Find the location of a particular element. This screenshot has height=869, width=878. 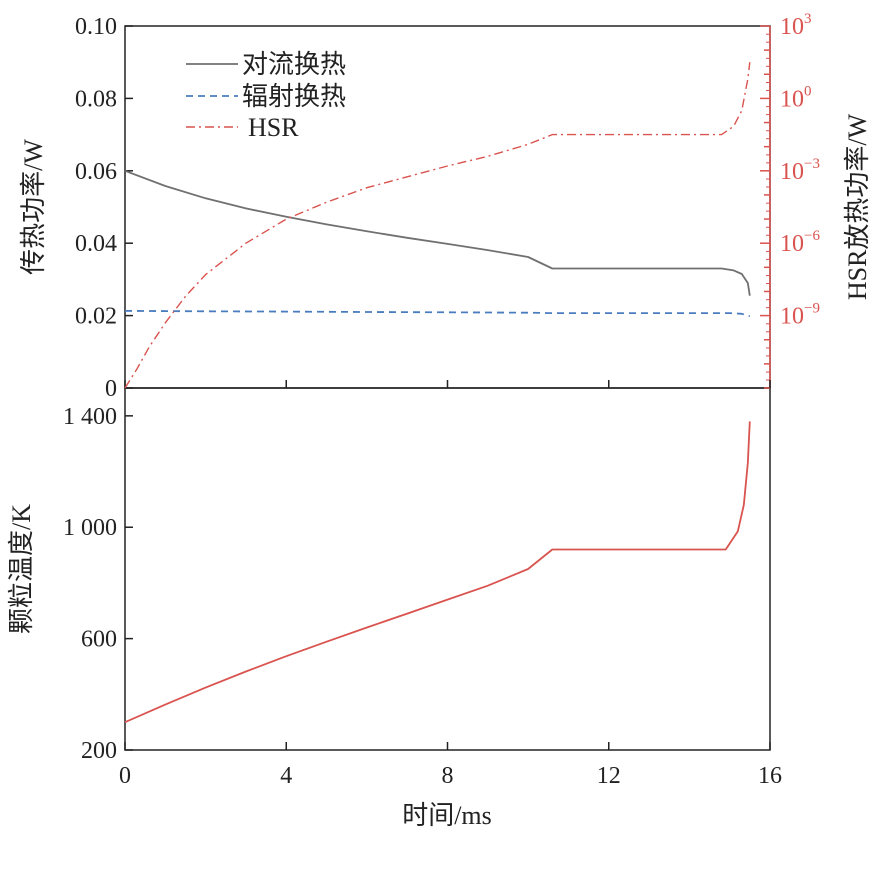

x-tick-label: 16 is located at coordinates (770, 776).